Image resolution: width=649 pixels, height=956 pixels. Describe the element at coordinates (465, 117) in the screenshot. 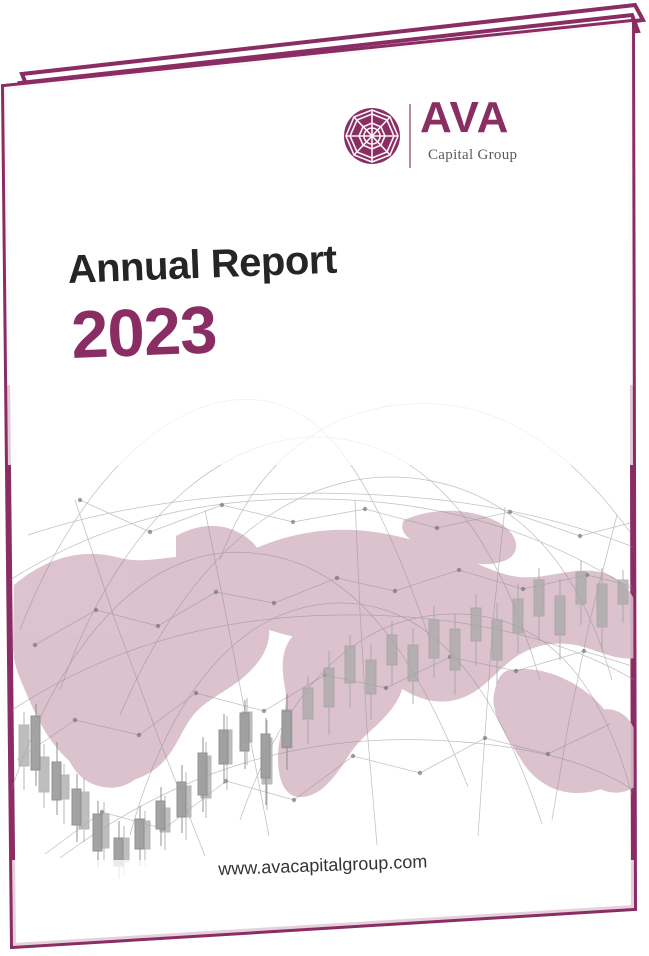

I see `brand-name: AVA` at that location.